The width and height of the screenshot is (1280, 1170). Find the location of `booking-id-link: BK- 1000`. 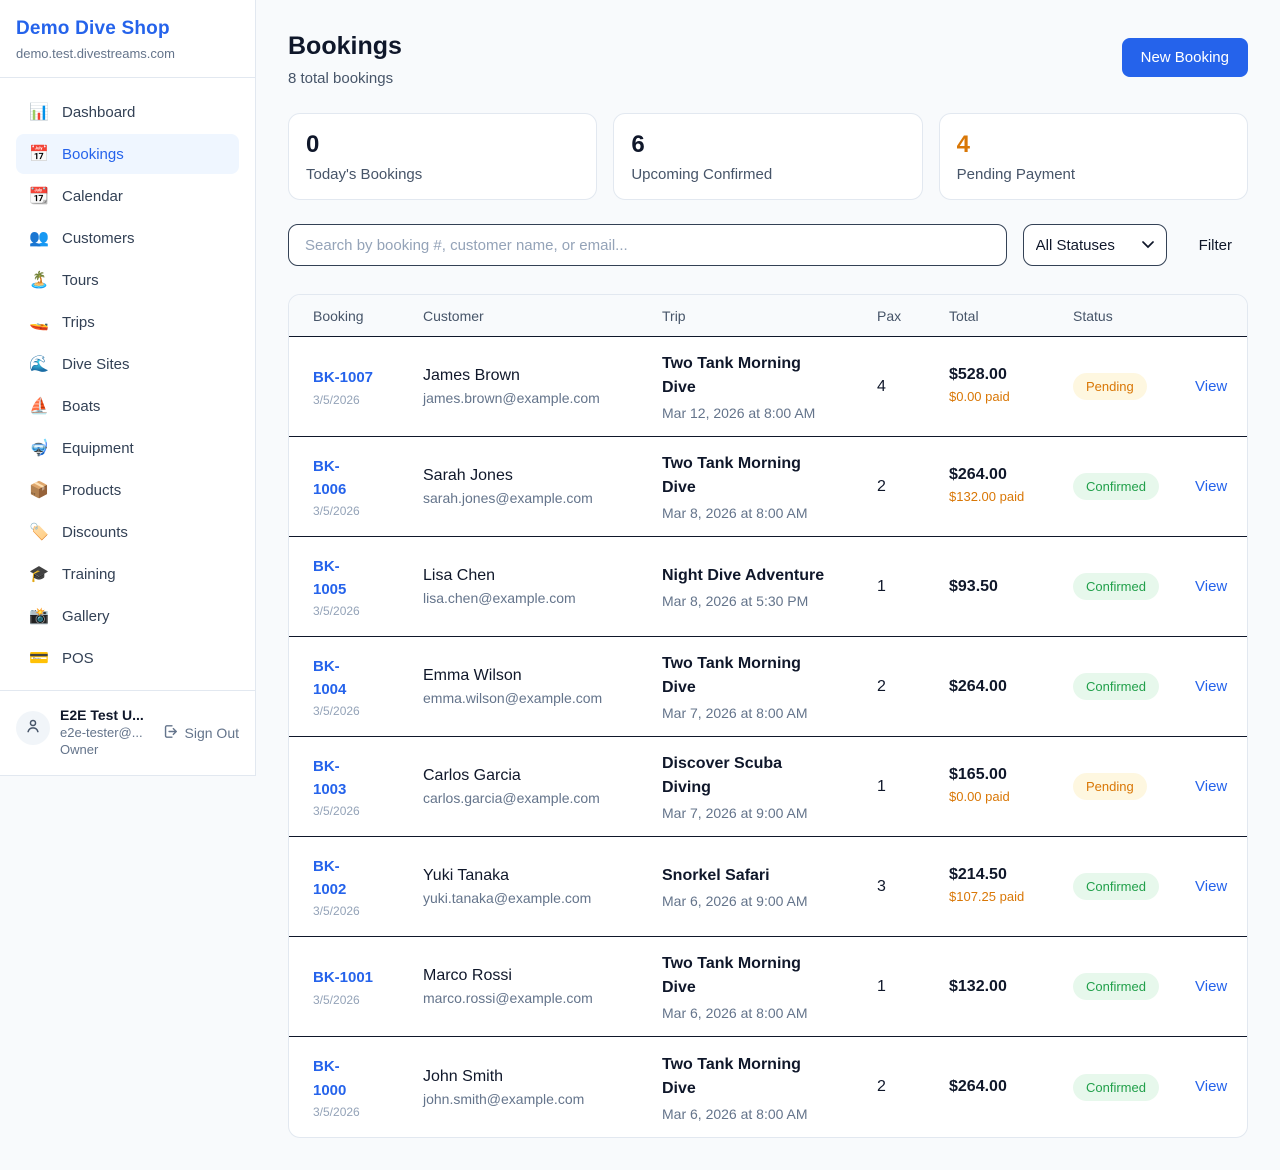

booking-id-link: BK- 1000 is located at coordinates (330, 1078).